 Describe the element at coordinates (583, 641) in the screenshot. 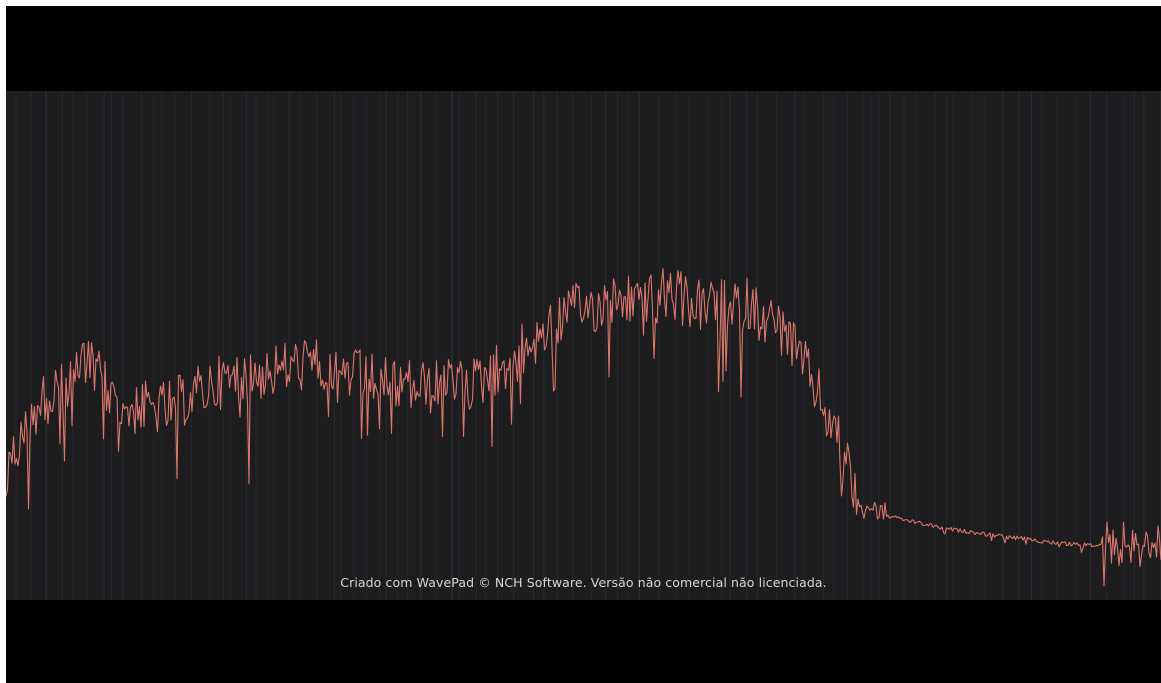

I see `letterbox-bottom-bar` at that location.